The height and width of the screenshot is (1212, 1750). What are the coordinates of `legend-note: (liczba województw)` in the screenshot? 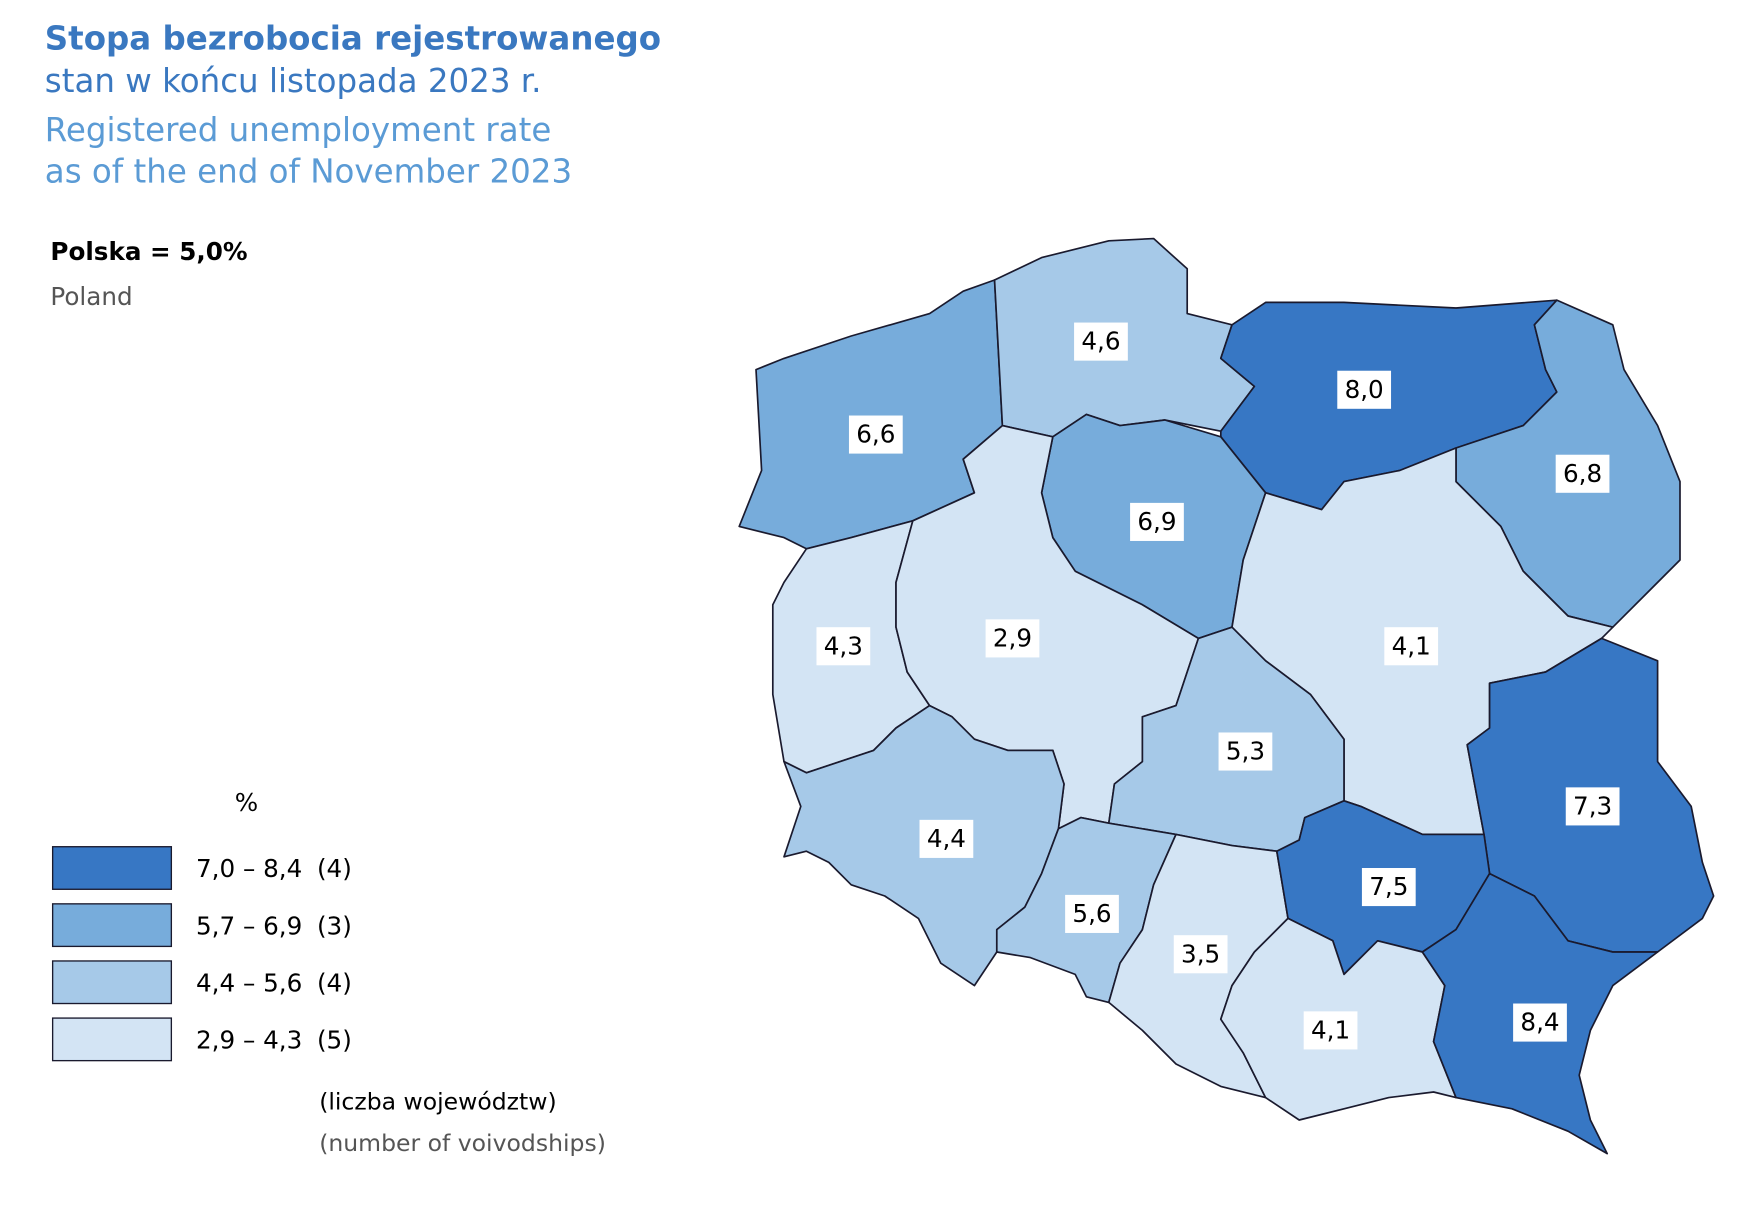 It's located at (437, 1102).